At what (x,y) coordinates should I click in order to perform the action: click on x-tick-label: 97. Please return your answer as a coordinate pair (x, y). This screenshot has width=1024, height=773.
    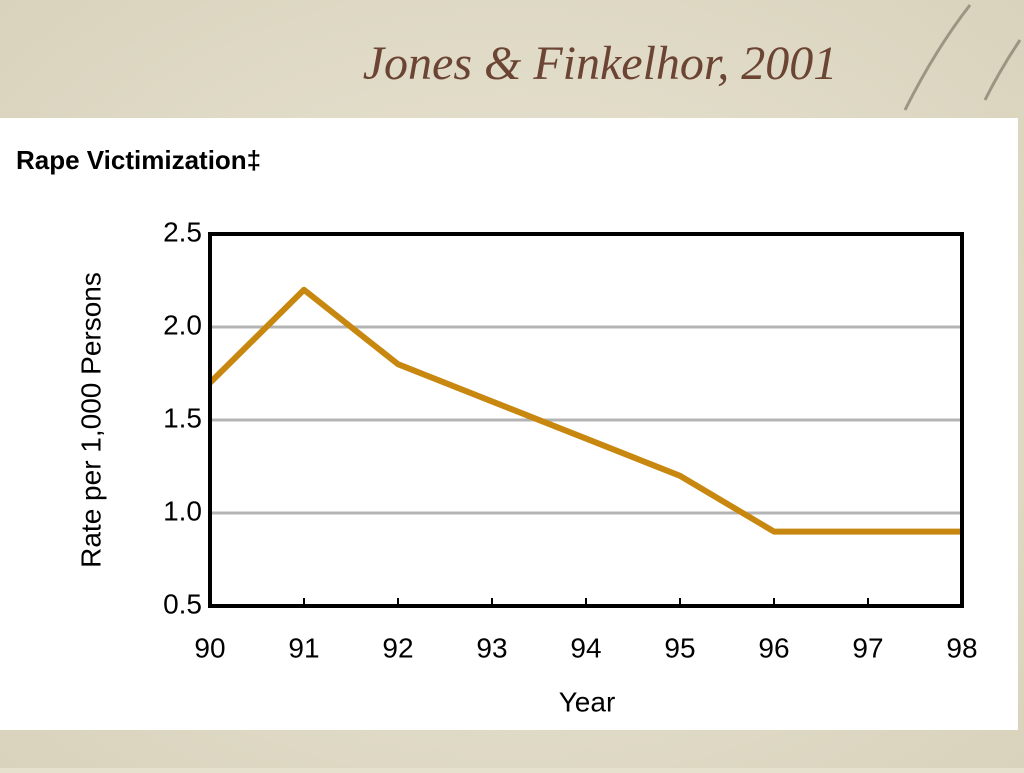
    Looking at the image, I should click on (867, 647).